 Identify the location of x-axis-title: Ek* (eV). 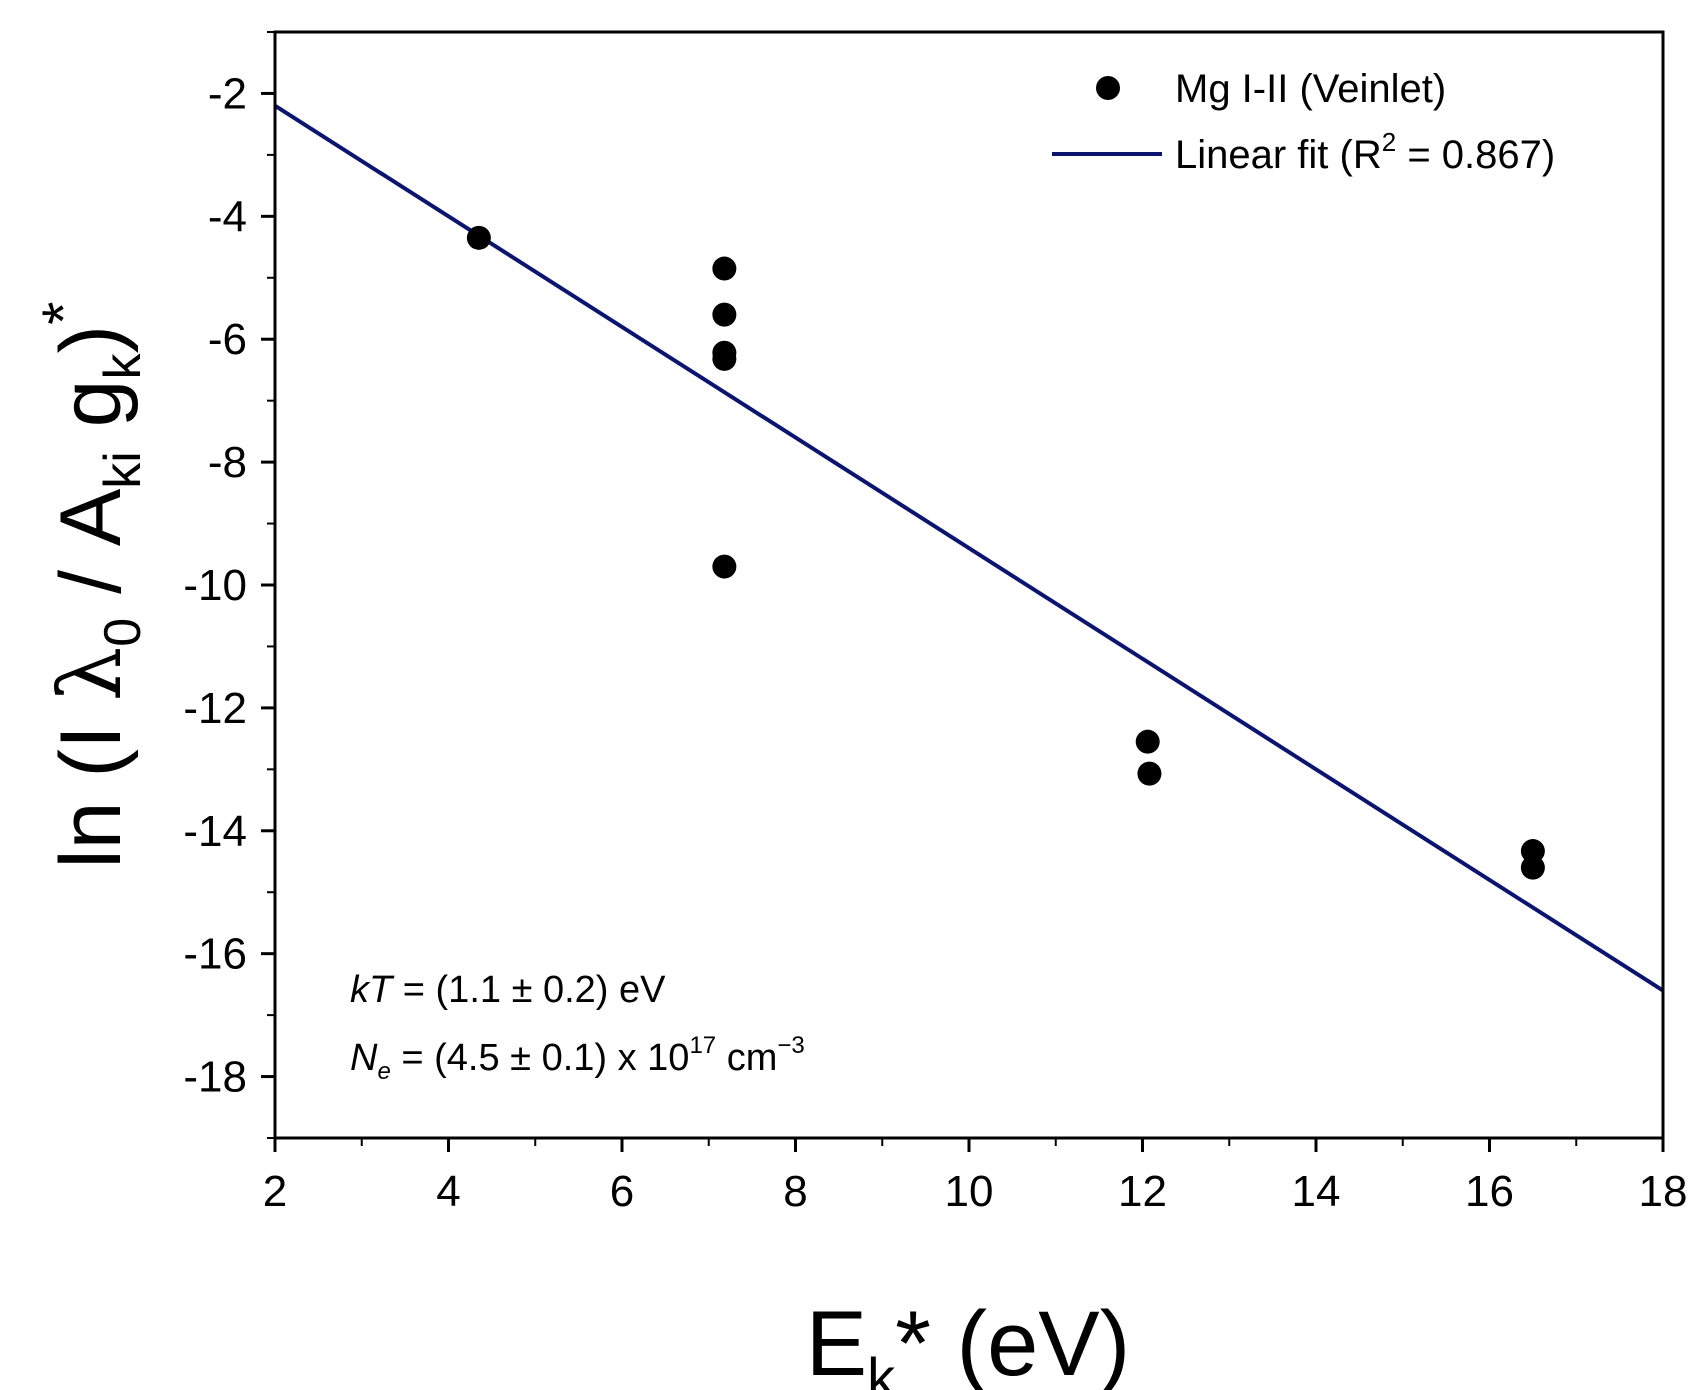
(968, 1341).